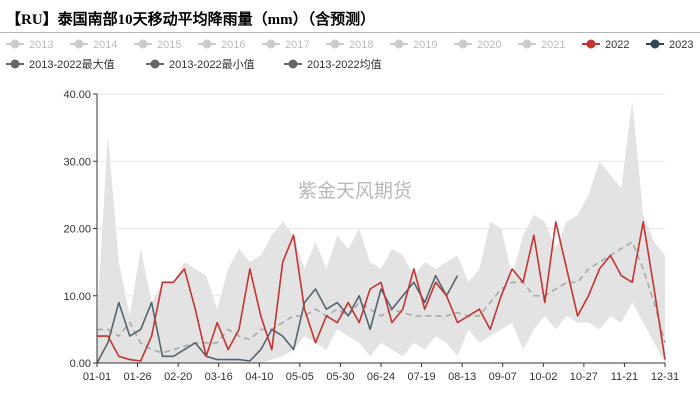  I want to click on legend-item-8: 2020, so click(477, 45).